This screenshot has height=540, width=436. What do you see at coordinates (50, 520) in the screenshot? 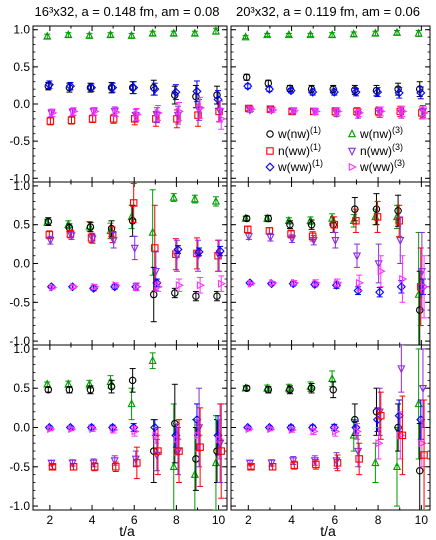
I see `x-tick-label: 2` at bounding box center [50, 520].